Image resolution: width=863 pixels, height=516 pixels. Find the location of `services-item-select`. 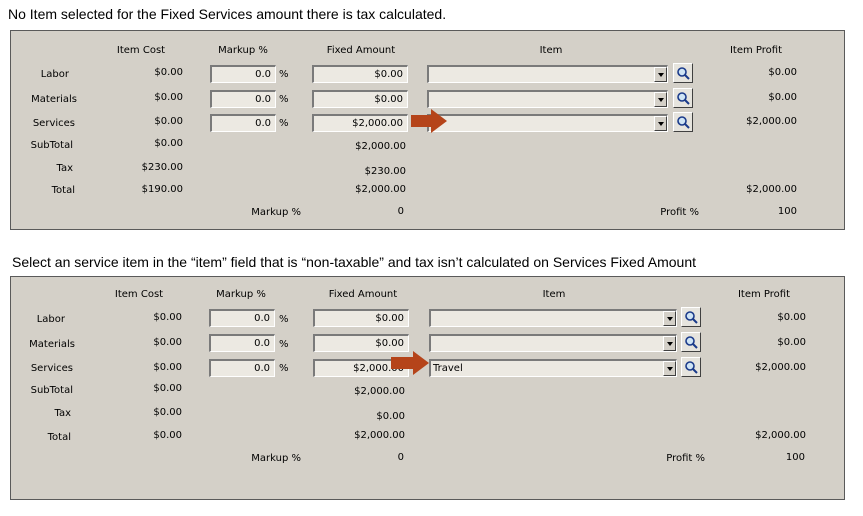

services-item-select is located at coordinates (547, 123).